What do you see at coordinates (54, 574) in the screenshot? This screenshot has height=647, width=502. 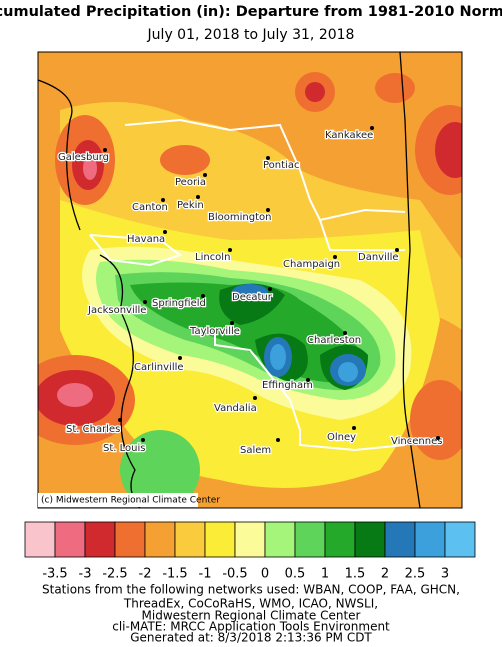 I see `legend-tick-label: -3.5` at bounding box center [54, 574].